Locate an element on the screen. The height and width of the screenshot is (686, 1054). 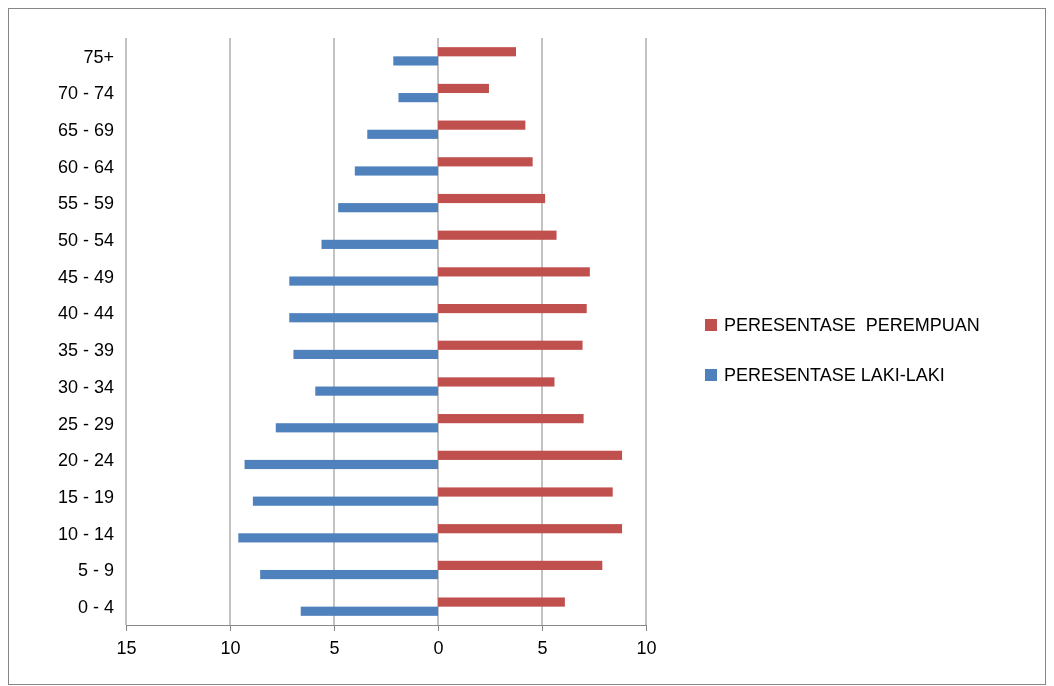
y-tick-label: 30 - 34 is located at coordinates (85, 386).